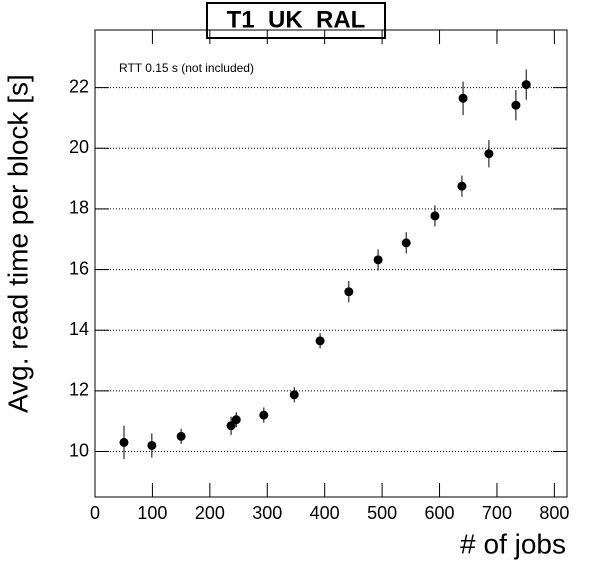 This screenshot has width=596, height=572. What do you see at coordinates (325, 513) in the screenshot?
I see `x-tick-label: 400` at bounding box center [325, 513].